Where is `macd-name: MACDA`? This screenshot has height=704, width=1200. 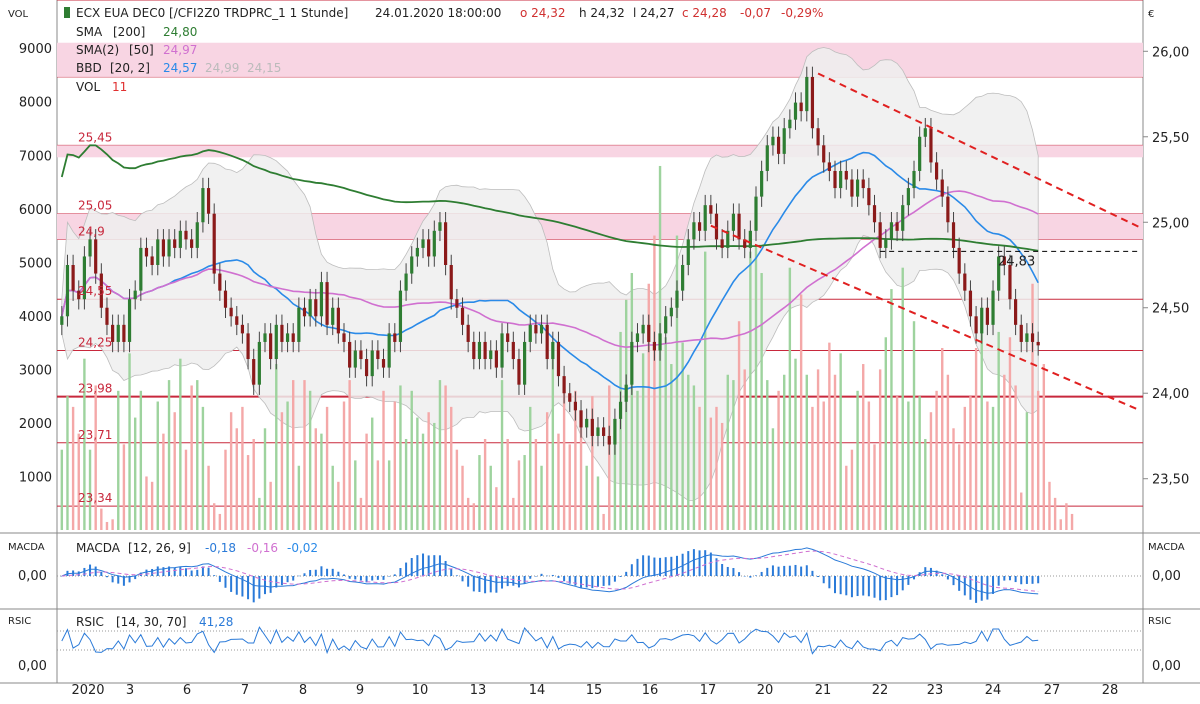
macd-name: MACDA is located at coordinates (98, 548).